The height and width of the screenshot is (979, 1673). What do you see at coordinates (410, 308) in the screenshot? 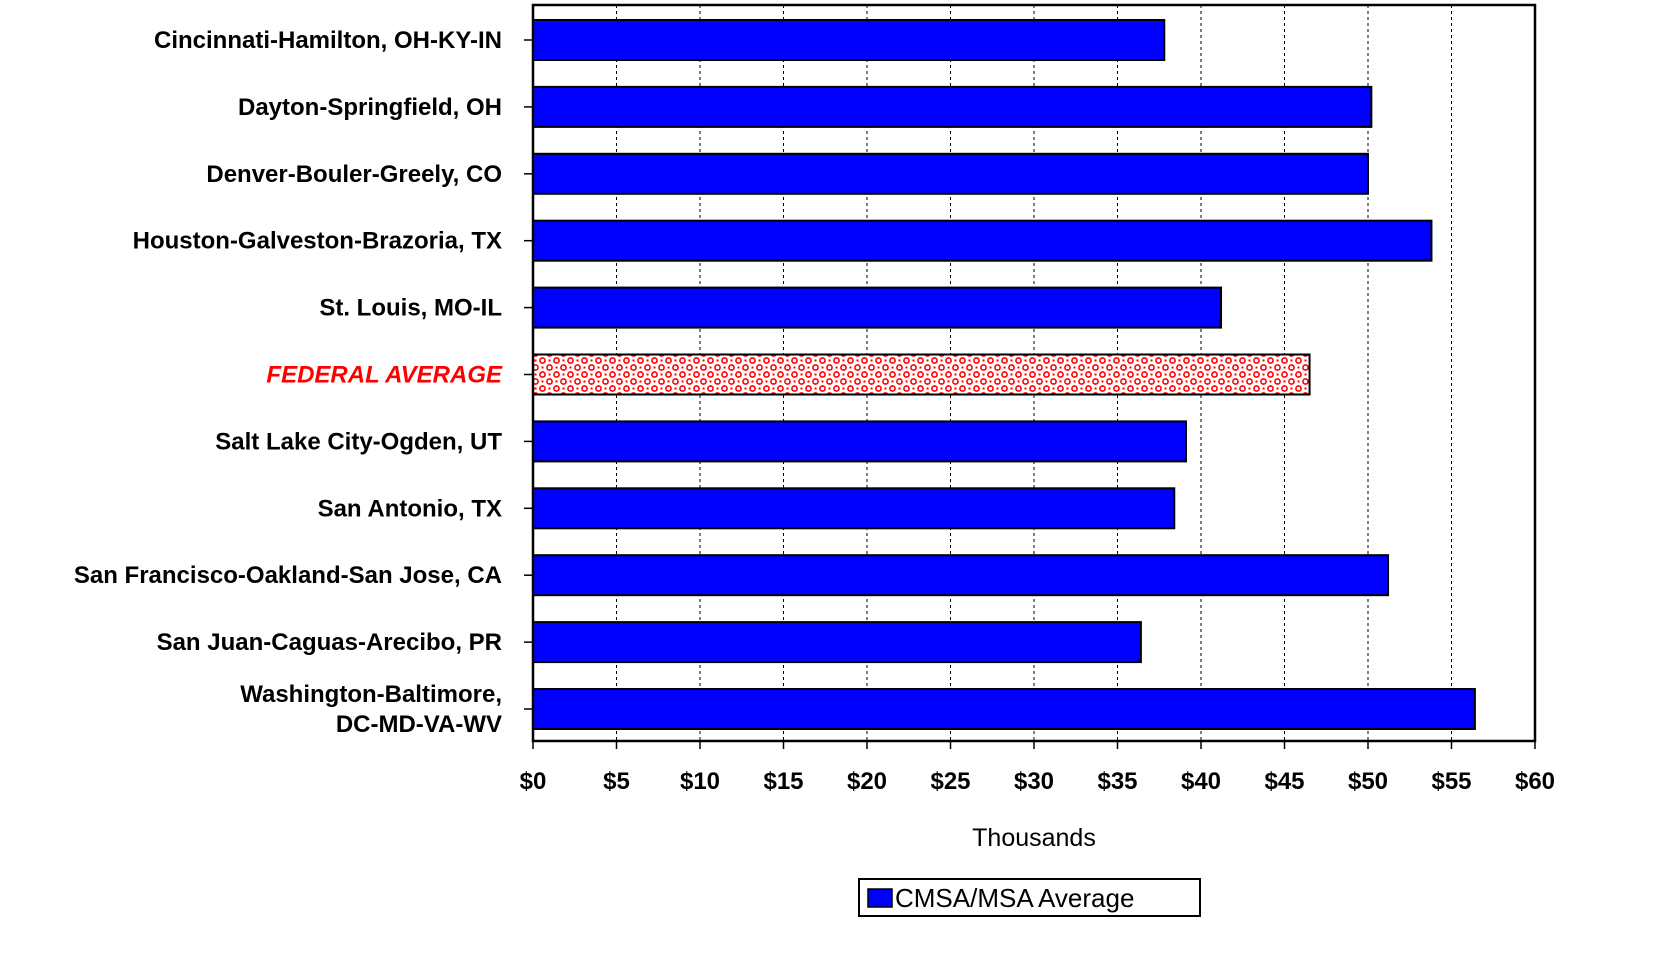
I see `category-label: St. Louis, MO-IL` at bounding box center [410, 308].